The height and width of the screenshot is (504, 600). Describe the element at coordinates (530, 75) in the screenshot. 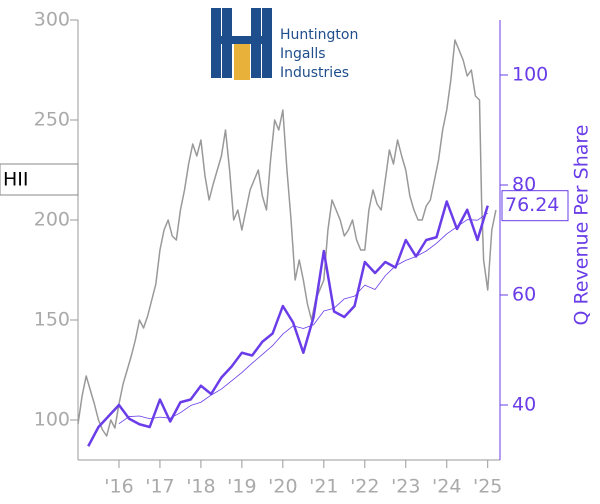

I see `y2-tick-label: 100` at that location.